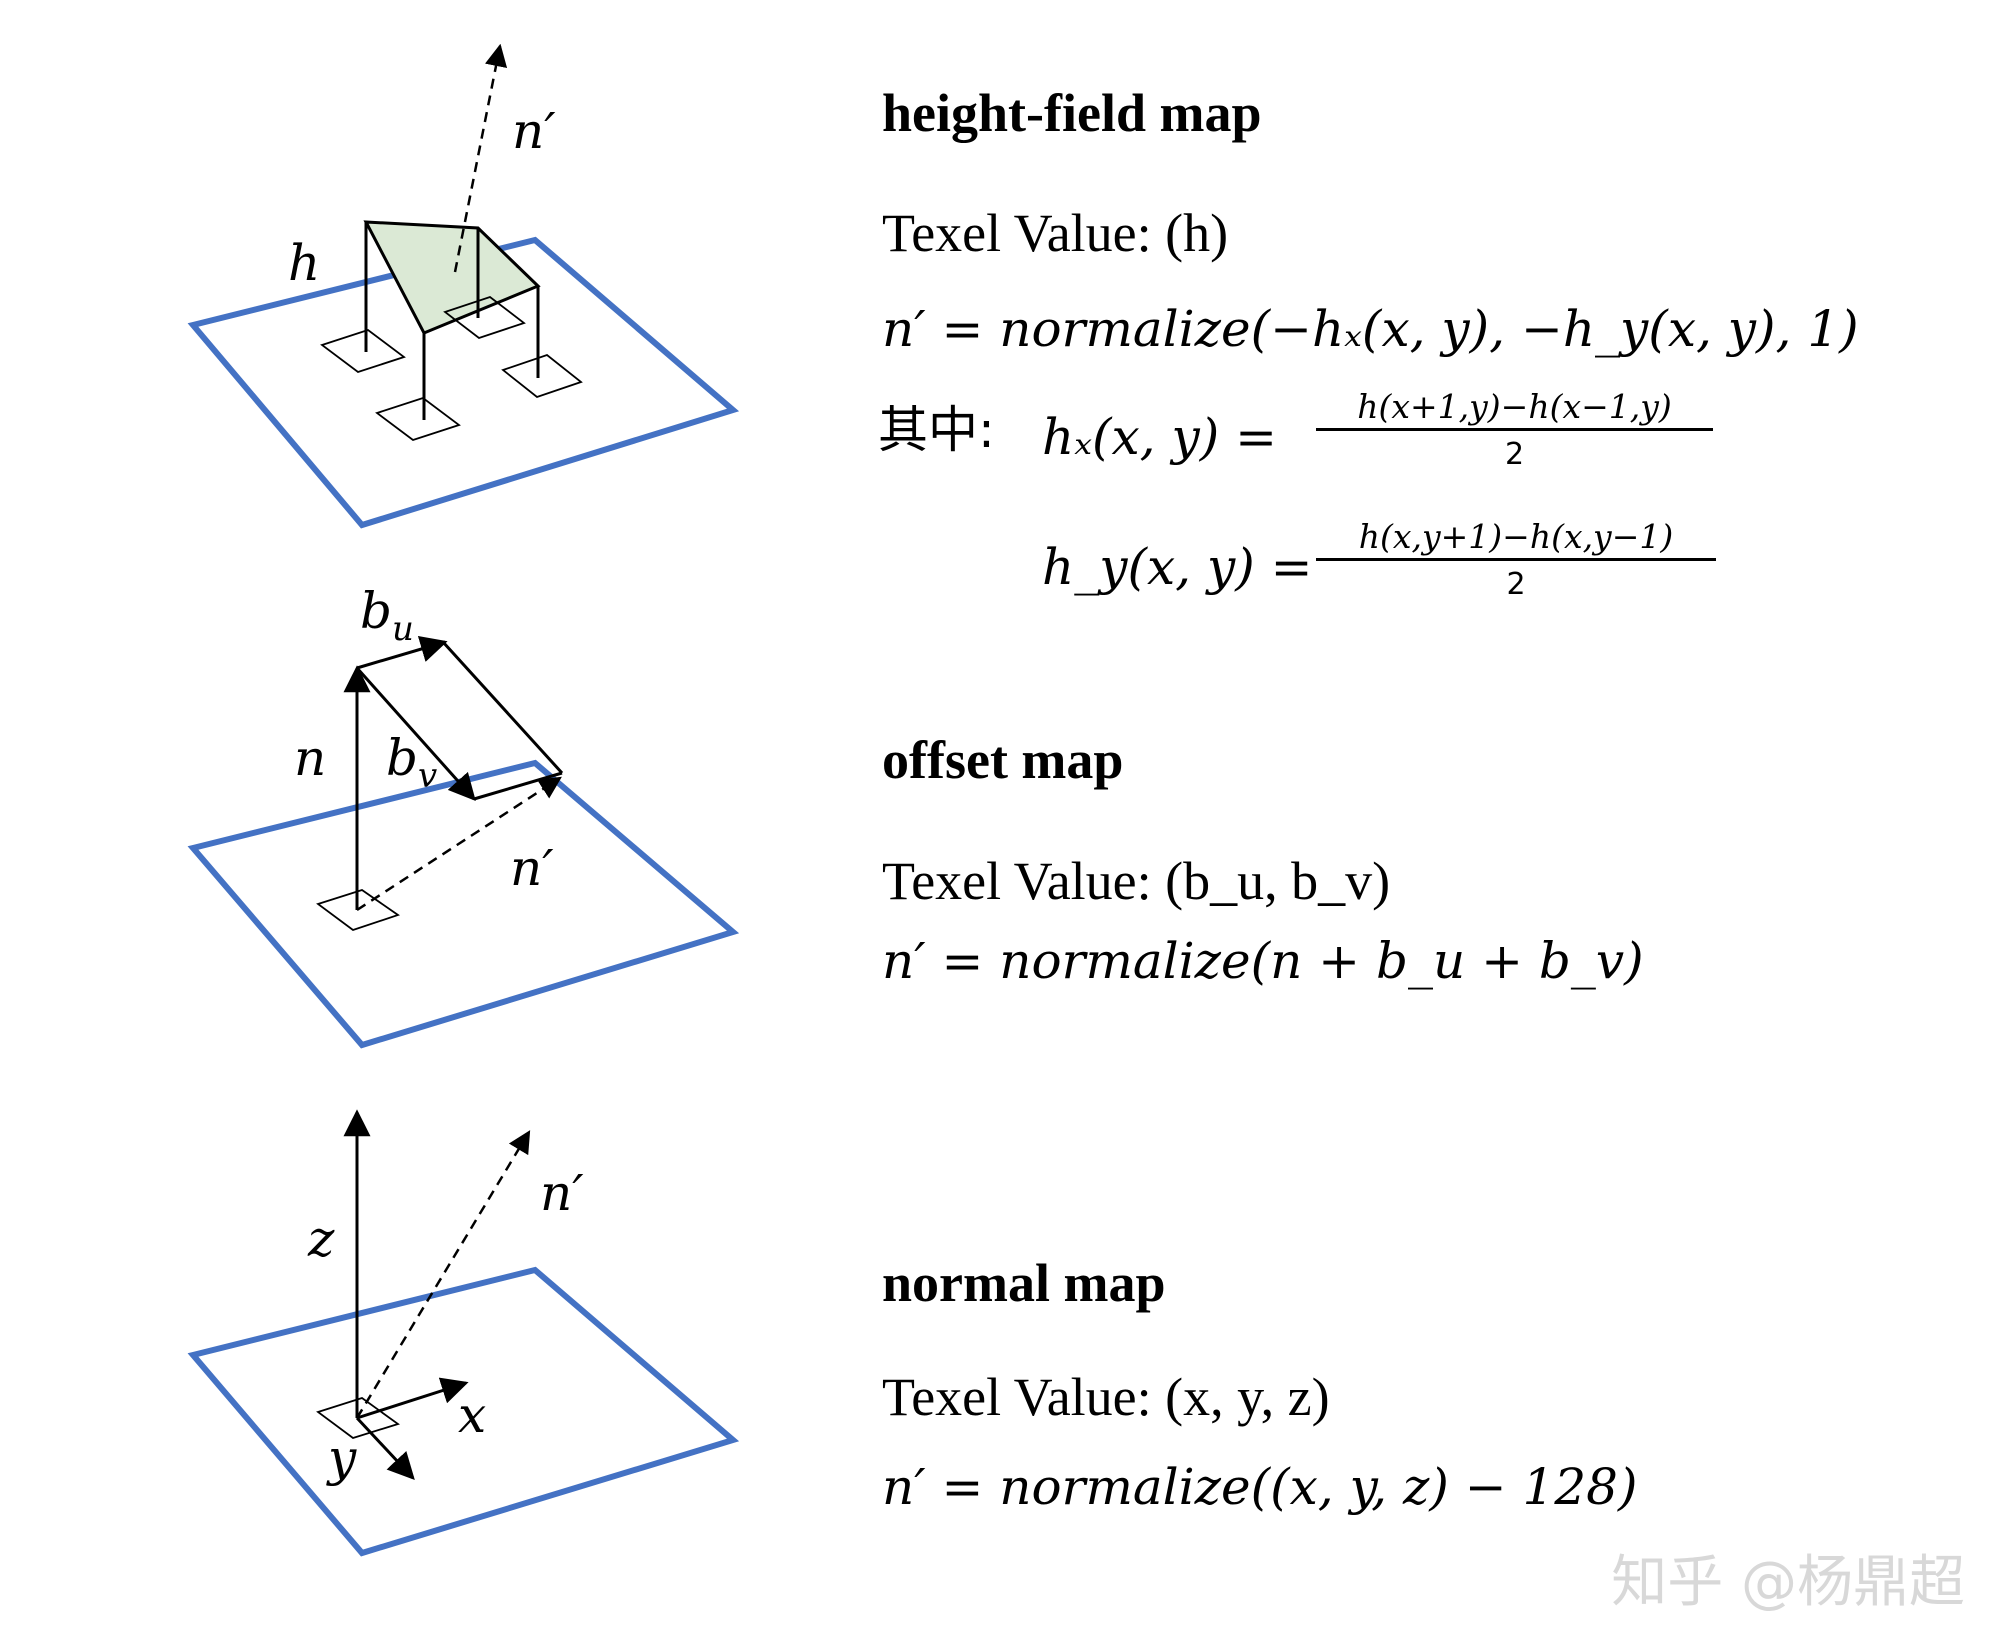 Image resolution: width=1993 pixels, height=1636 pixels. Describe the element at coordinates (472, 1415) in the screenshot. I see `normal-label-x: x` at that location.